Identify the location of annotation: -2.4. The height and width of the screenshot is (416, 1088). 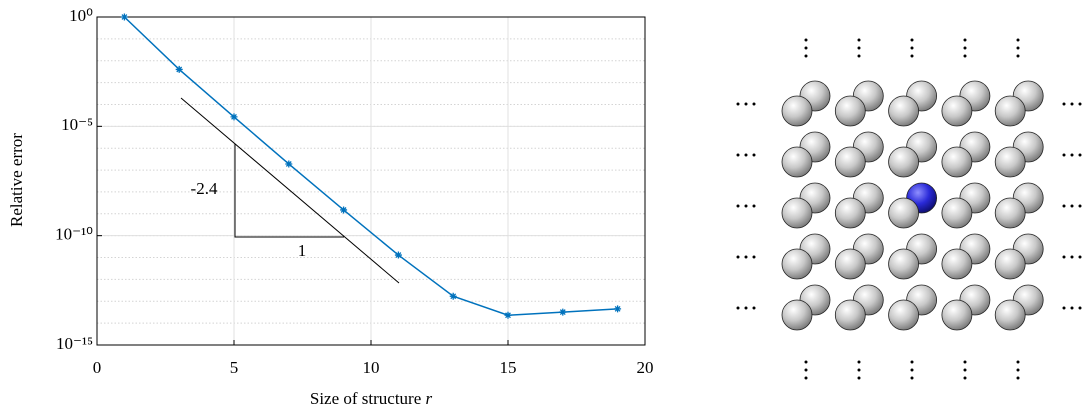
(204, 188).